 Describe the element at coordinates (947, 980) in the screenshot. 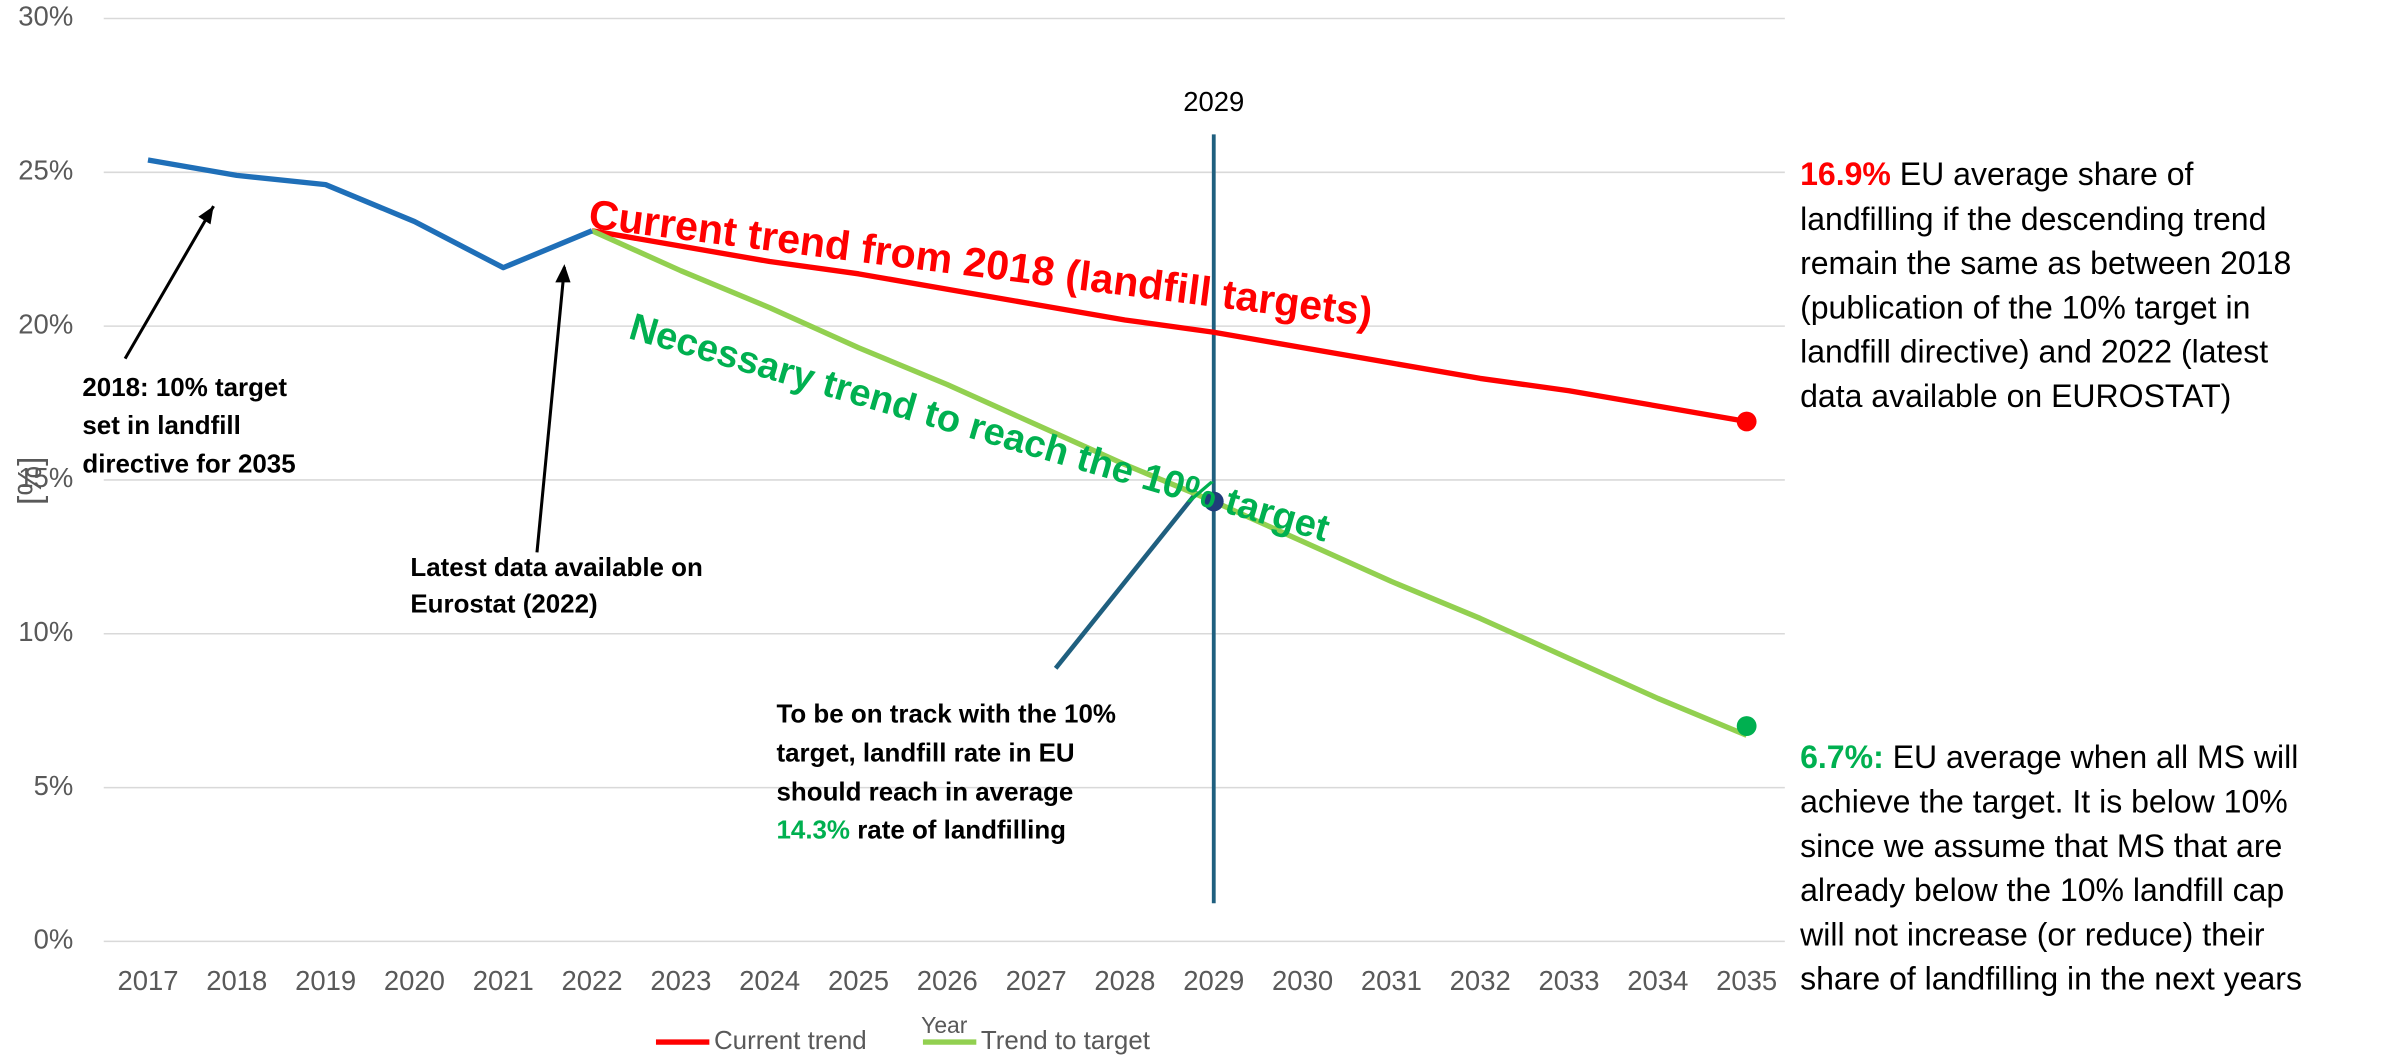

I see `x-tick-label: 2026` at that location.